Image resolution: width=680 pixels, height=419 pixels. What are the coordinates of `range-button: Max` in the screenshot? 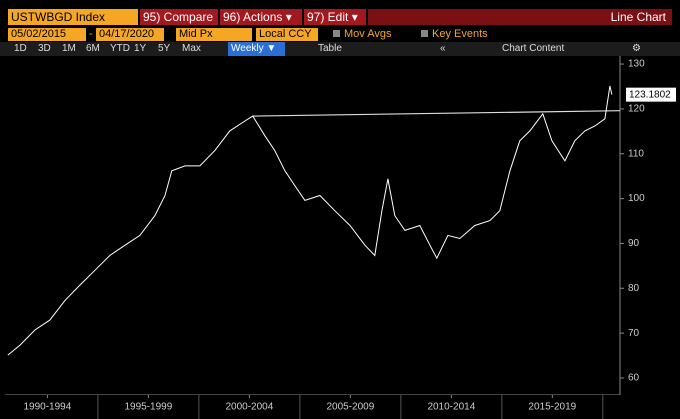 It's located at (191, 48).